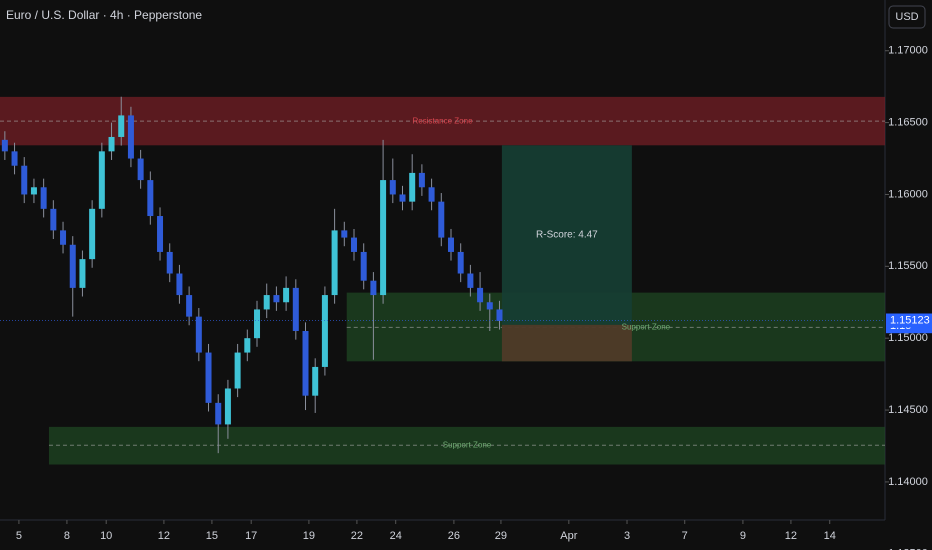 This screenshot has width=932, height=550. I want to click on chart-title: Euro / U.S. Dollar · 4h · Pepperstone, so click(104, 15).